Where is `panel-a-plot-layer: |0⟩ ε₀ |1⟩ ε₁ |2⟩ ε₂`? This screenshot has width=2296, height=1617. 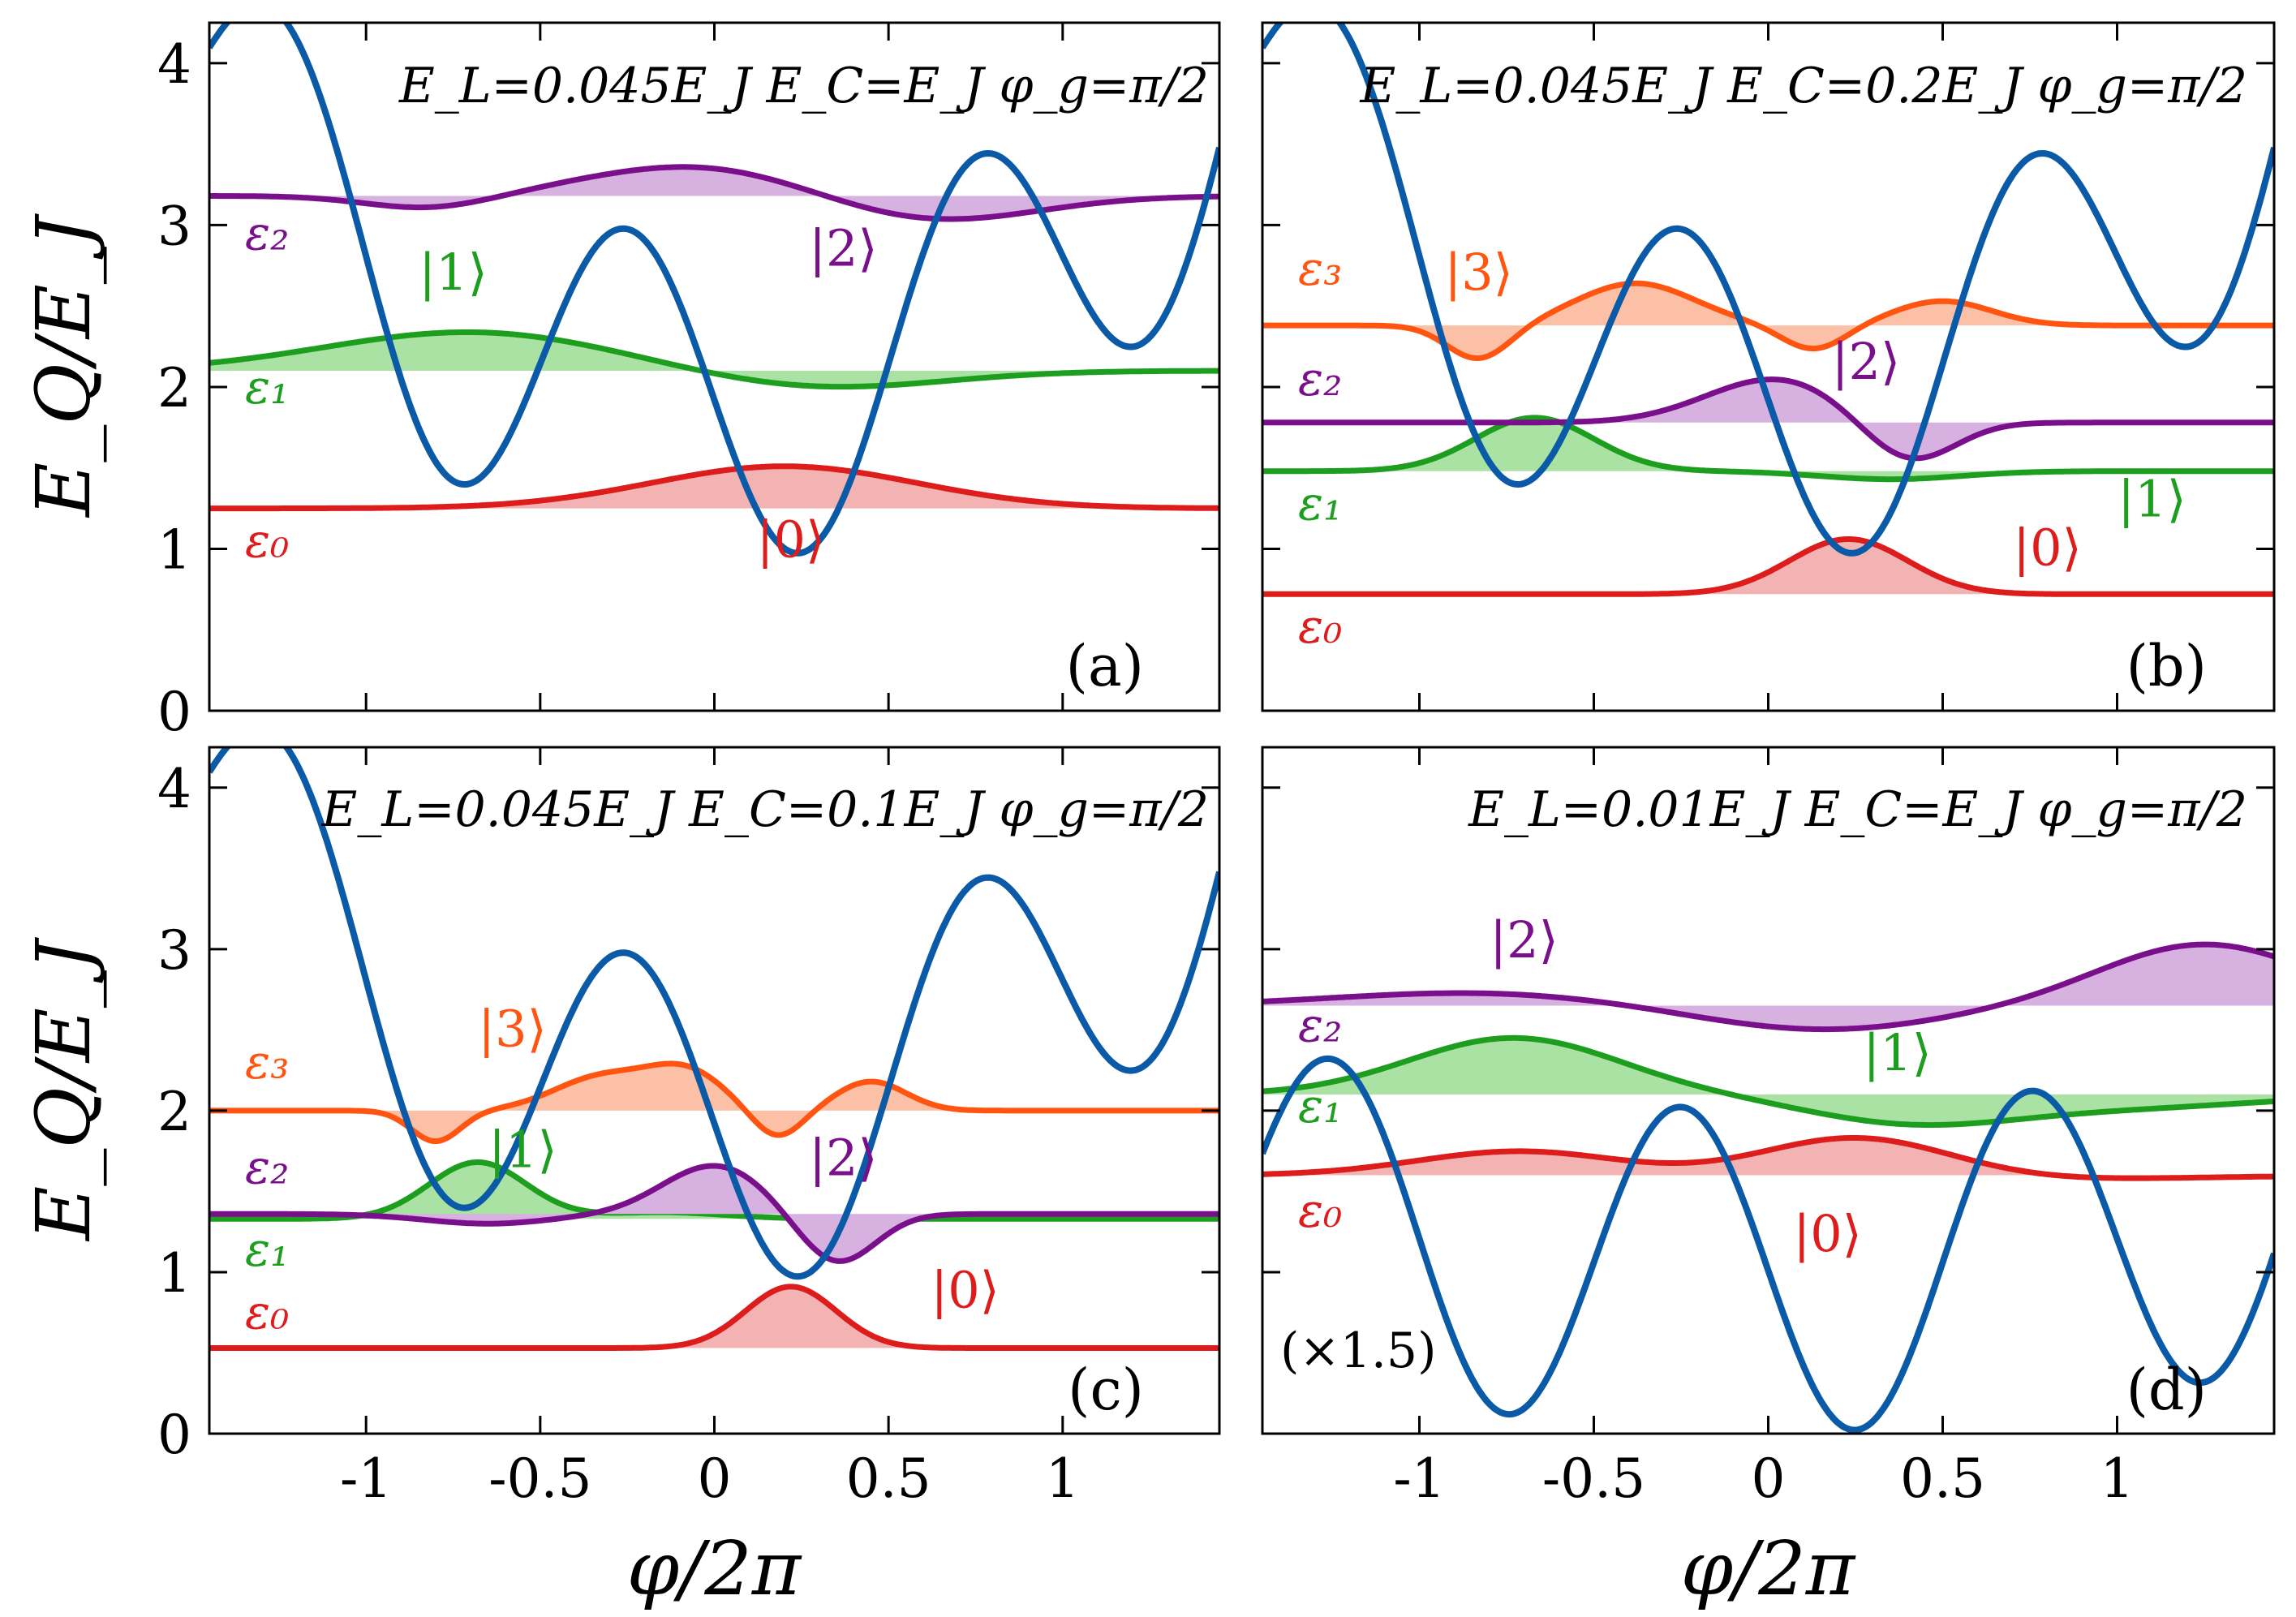
panel-a-plot-layer: |0⟩ ε₀ |1⟩ ε₁ |2⟩ ε₂ is located at coordinates (714, 296).